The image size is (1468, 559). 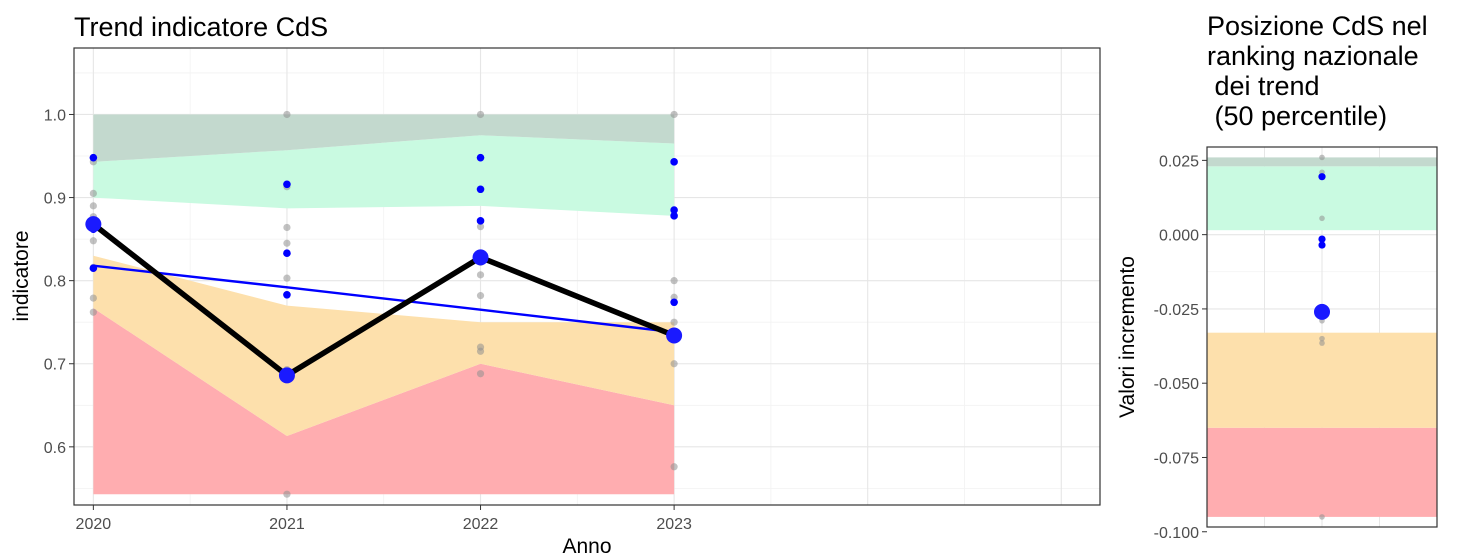 I want to click on x-tick-label: 2022, so click(x=481, y=524).